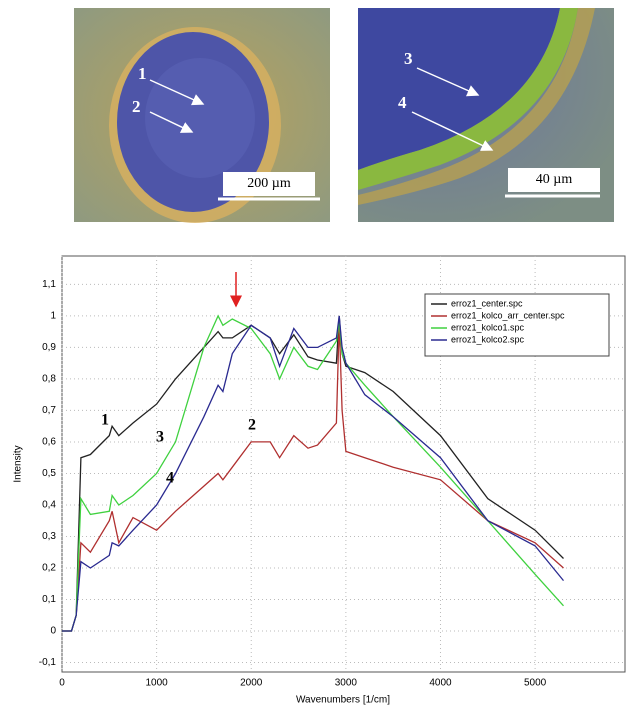 This screenshot has width=627, height=708. I want to click on legend-label: erroz1_kolco2.spc, so click(488, 339).